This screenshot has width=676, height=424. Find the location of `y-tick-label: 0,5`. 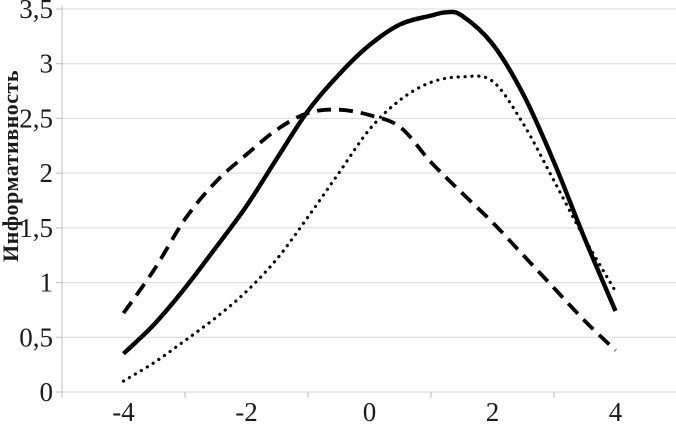

y-tick-label: 0,5 is located at coordinates (36, 337).